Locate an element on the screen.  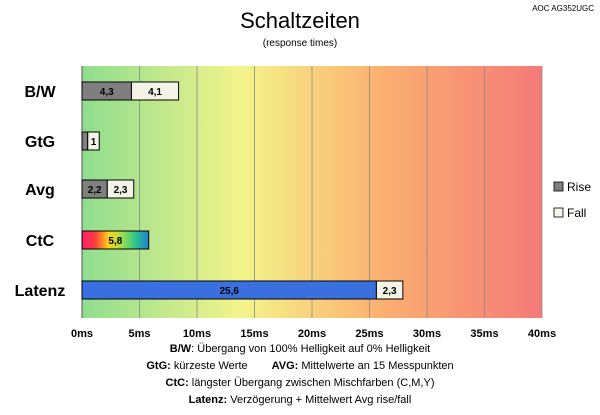
footer-text-gtg: kürzeste Werte is located at coordinates (209, 366).